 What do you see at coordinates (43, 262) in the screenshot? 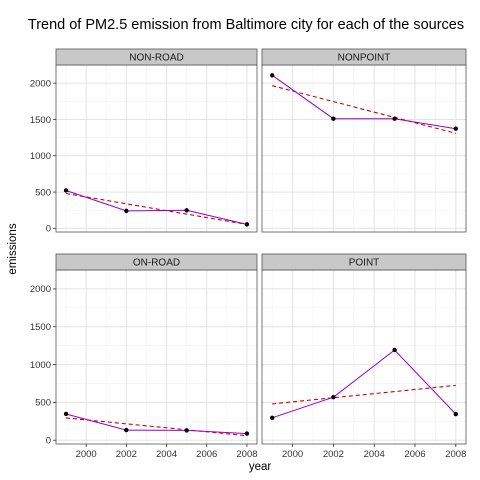
I see `y-axes: 0 500 1000 1500 2000 0 500 1000 1500 2000` at bounding box center [43, 262].